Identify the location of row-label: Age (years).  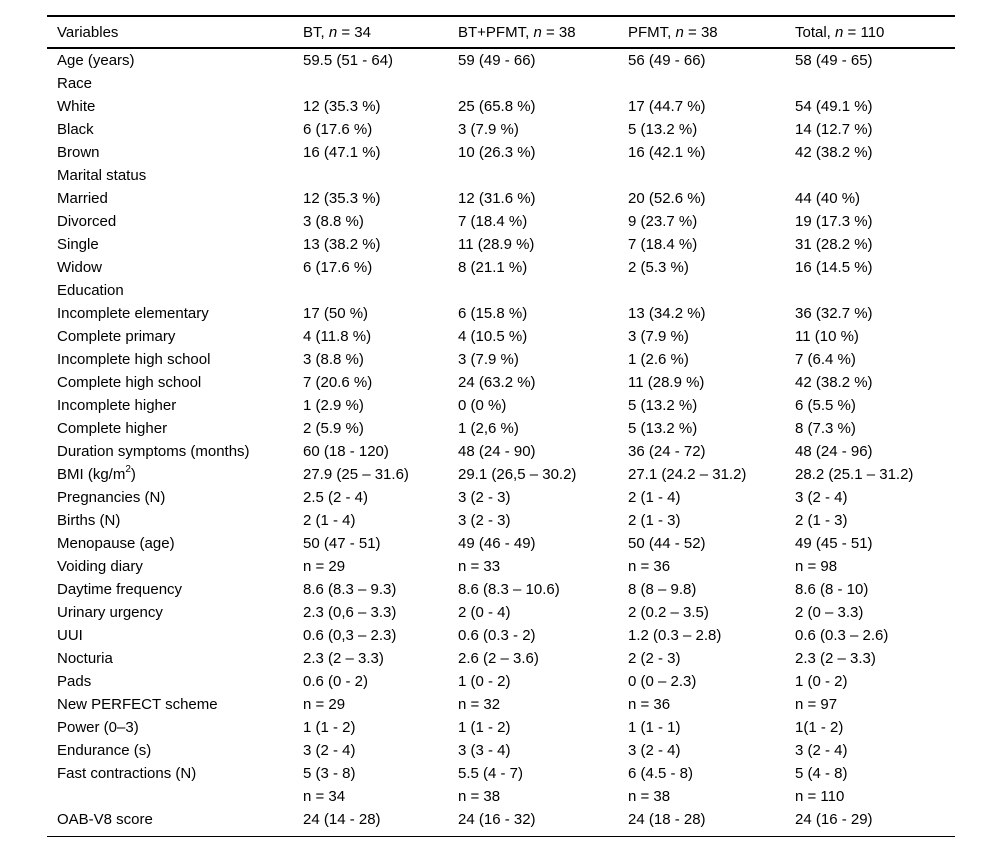
(96, 60).